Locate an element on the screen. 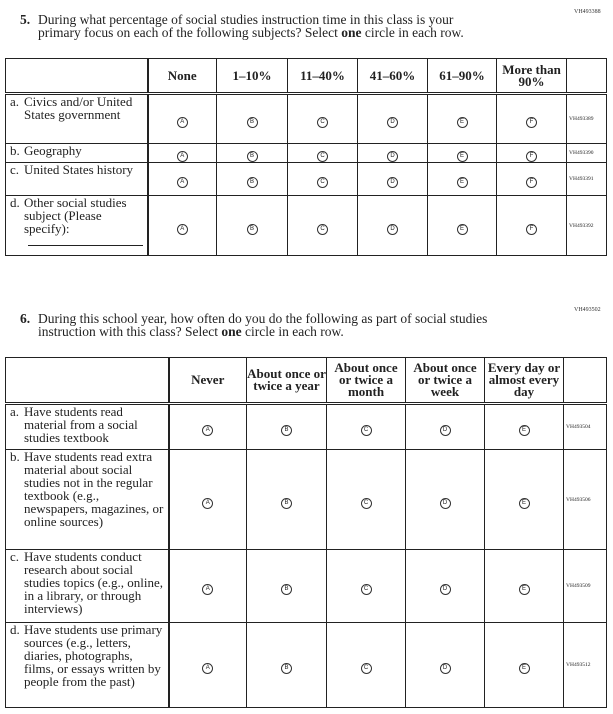  column-header: Never is located at coordinates (207, 381).